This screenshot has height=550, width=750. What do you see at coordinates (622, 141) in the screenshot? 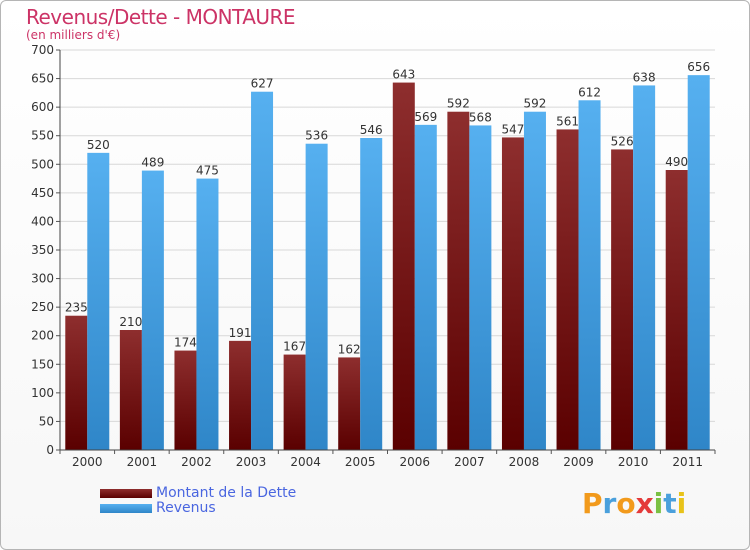
I see `data-label-dette-2010: 526` at bounding box center [622, 141].